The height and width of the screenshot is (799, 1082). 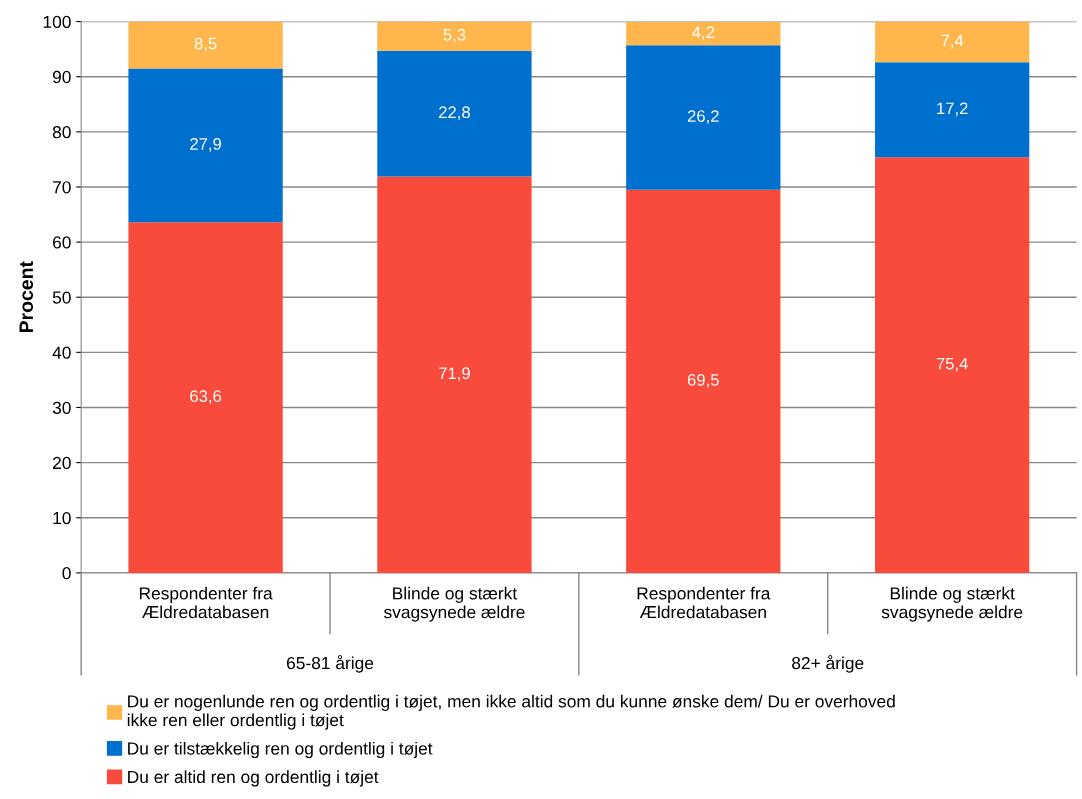 What do you see at coordinates (61, 297) in the screenshot?
I see `y-tick-label: 50` at bounding box center [61, 297].